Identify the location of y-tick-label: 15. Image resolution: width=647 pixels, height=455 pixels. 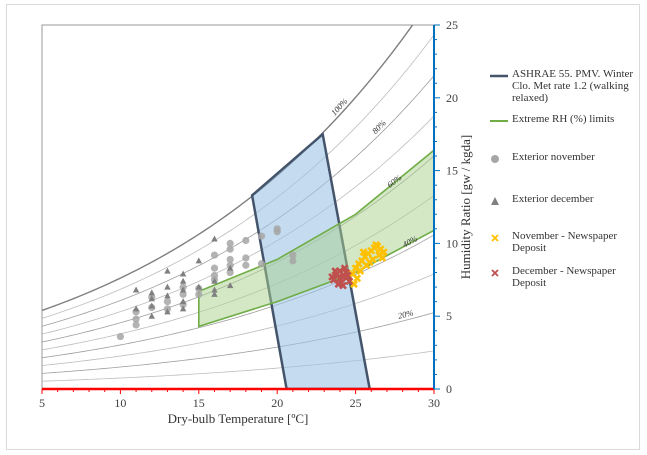
(452, 171).